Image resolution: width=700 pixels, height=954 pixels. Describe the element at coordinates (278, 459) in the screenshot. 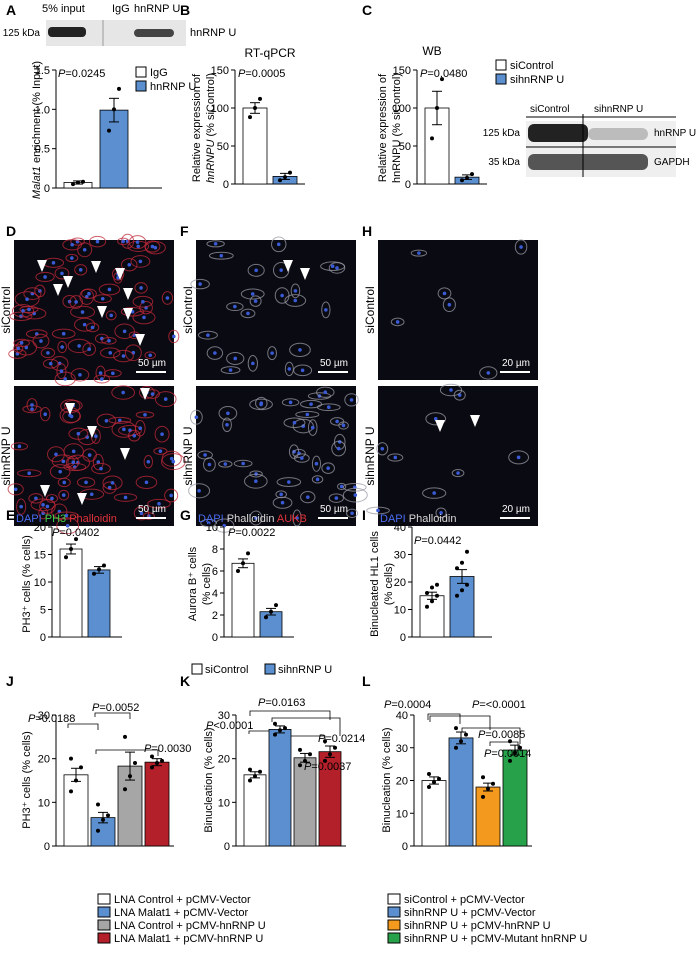

I see `micrograph-f-sihnrnpu-cells` at that location.